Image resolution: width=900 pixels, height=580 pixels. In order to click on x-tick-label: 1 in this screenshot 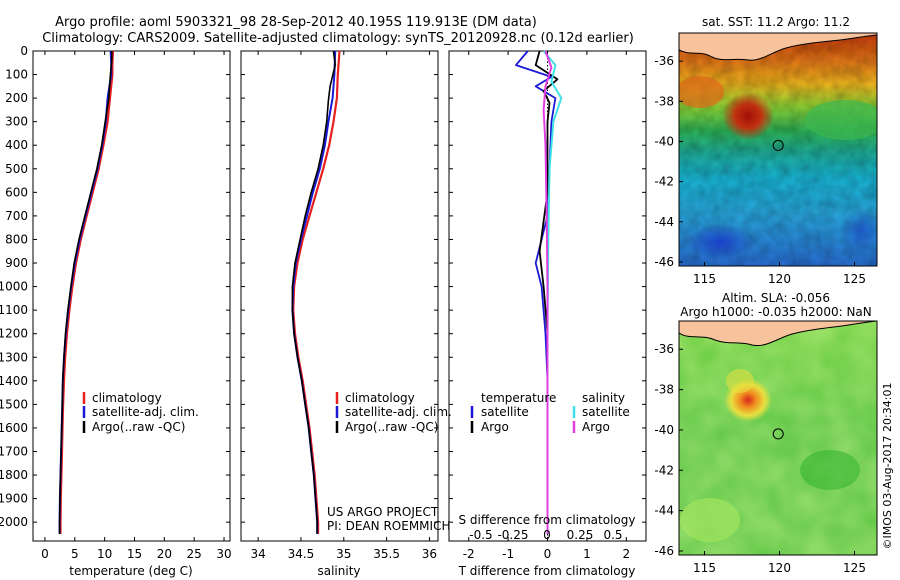, I will do `click(587, 554)`.